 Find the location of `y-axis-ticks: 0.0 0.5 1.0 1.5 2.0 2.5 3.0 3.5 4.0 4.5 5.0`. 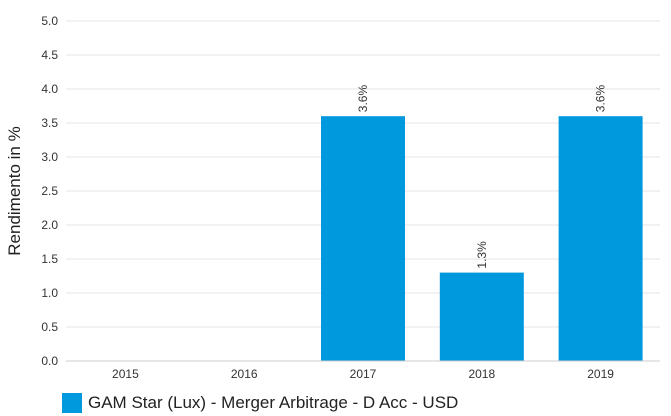

y-axis-ticks: 0.0 0.5 1.0 1.5 2.0 2.5 3.0 3.5 4.0 4.5 5.0 is located at coordinates (49, 191).